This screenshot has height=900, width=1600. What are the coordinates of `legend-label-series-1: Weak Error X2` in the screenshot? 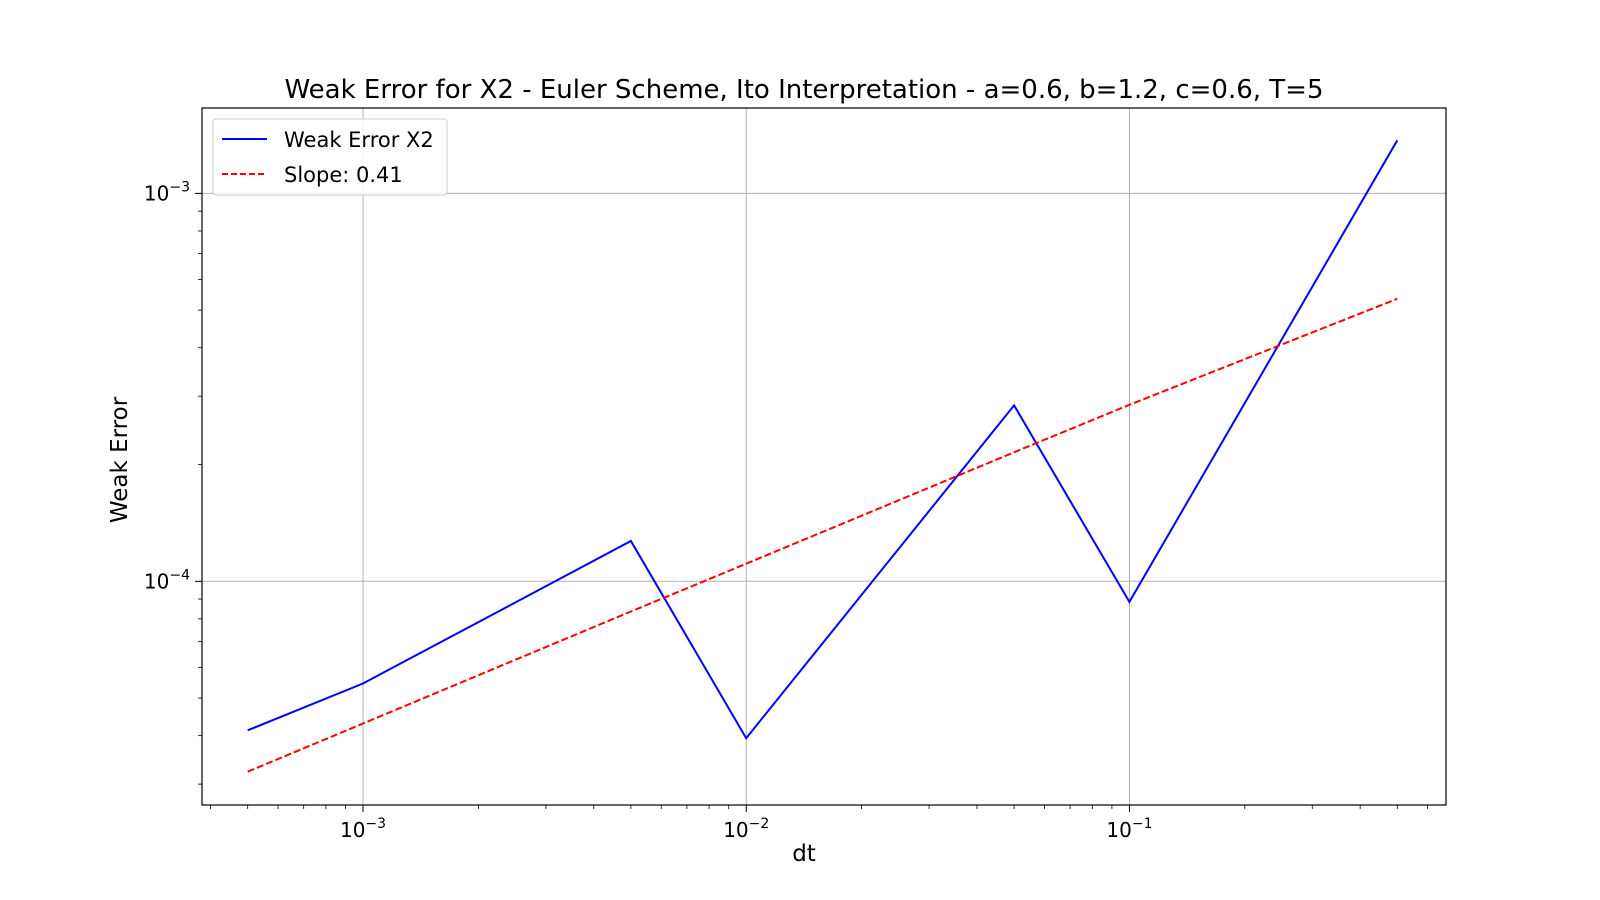 It's located at (359, 140).